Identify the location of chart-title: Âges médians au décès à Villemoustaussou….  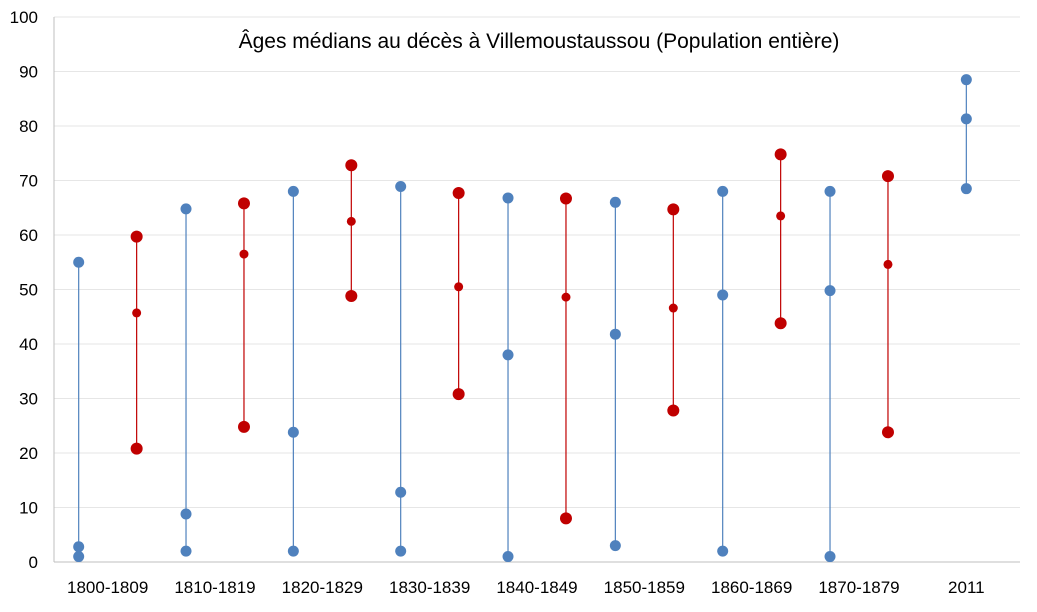
(539, 41).